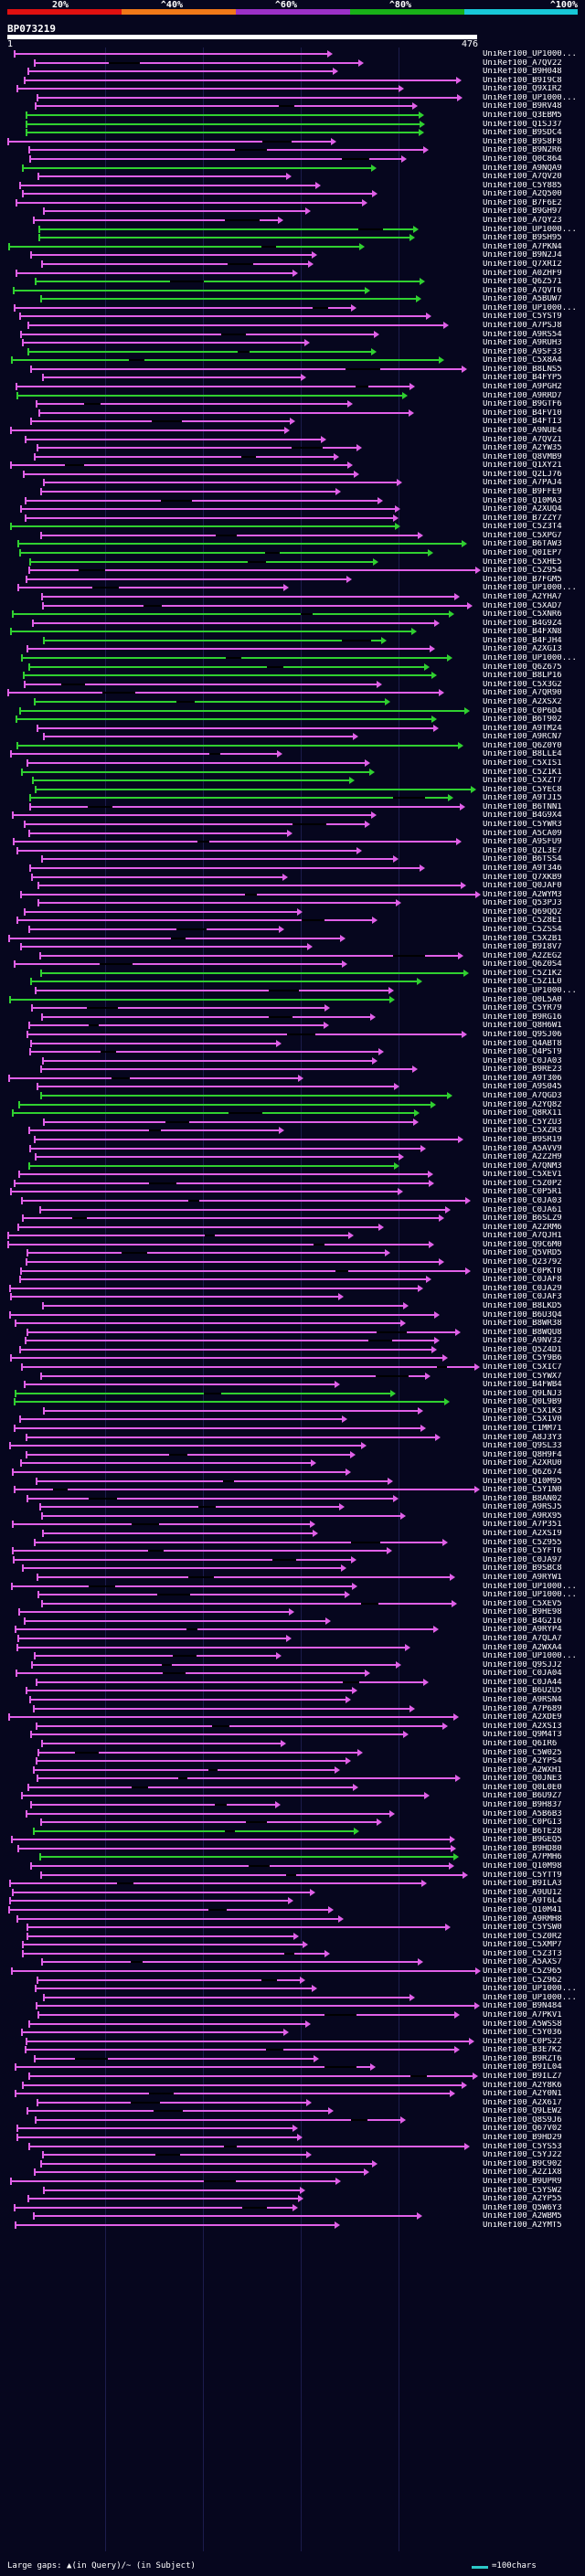 The image size is (585, 2576). I want to click on hit-label: UniRef100_A2XSX2, so click(522, 701).